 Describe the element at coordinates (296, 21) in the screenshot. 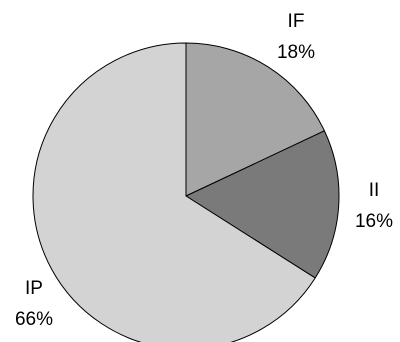

I see `slice-label-if-name: IF` at that location.